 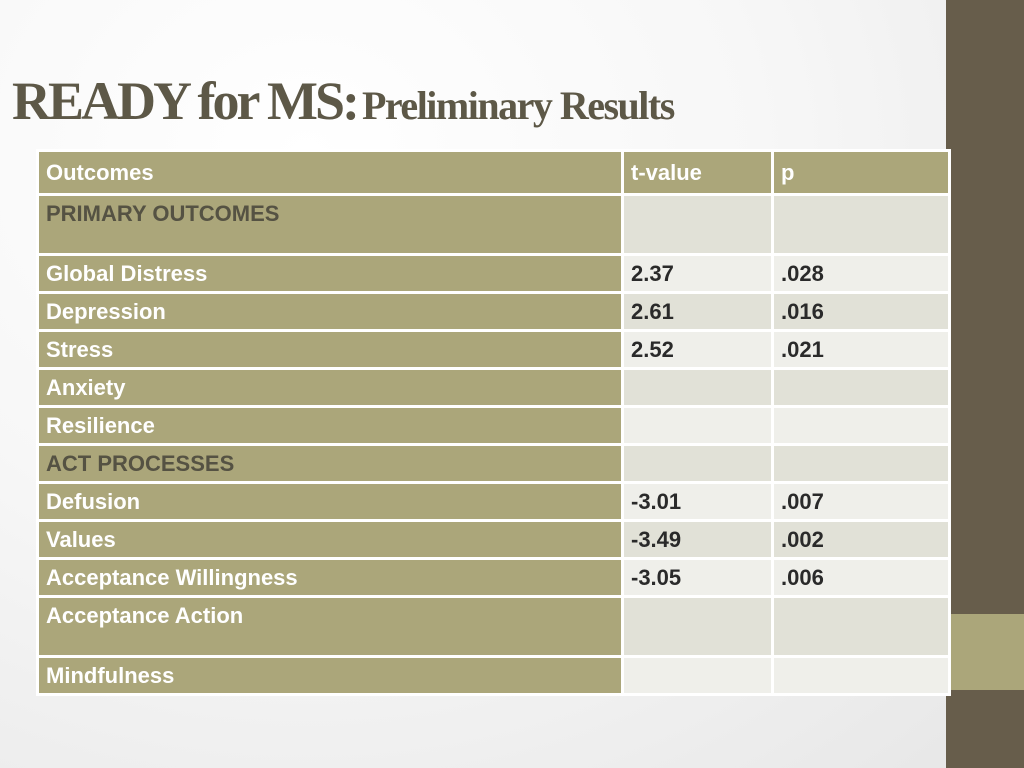 I want to click on header-p: p, so click(x=861, y=172).